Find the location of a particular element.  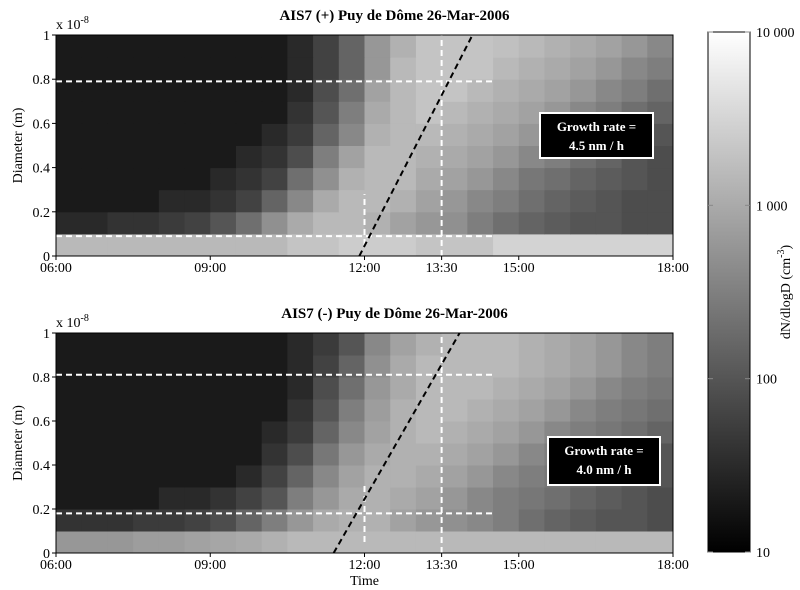

y-tick-label: 0.2 is located at coordinates (42, 510).